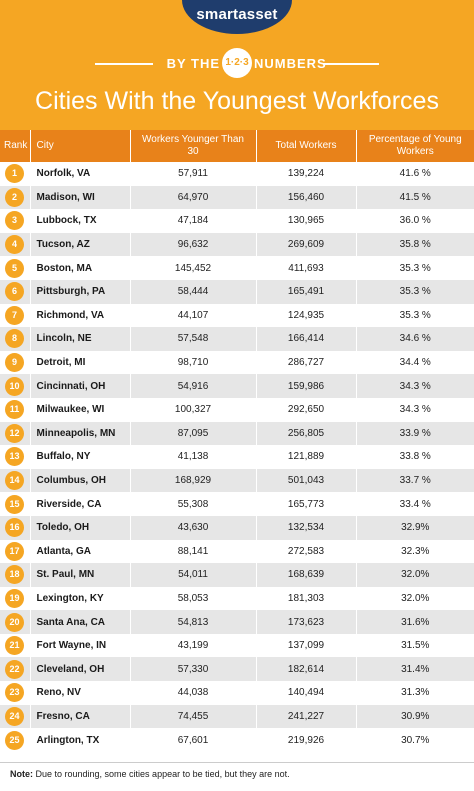 This screenshot has height=791, width=474. What do you see at coordinates (15, 291) in the screenshot?
I see `rank-cell: 6` at bounding box center [15, 291].